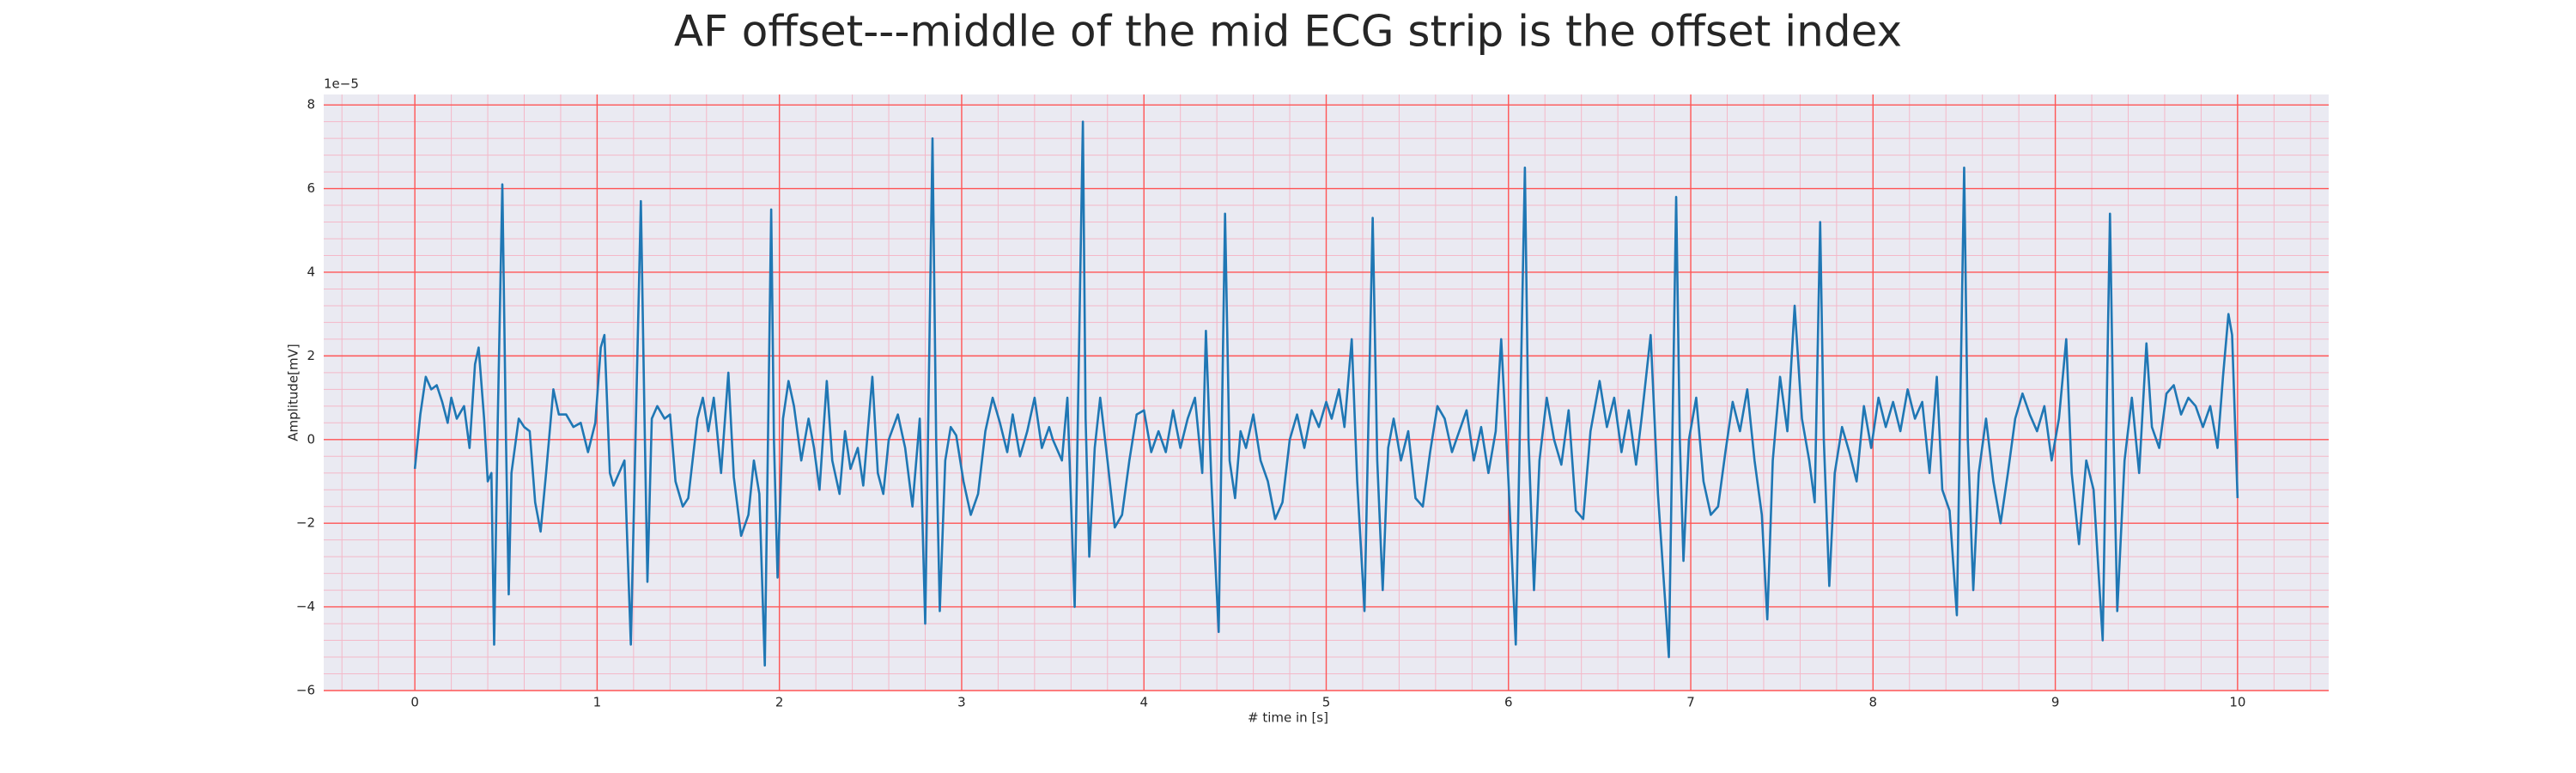 The width and height of the screenshot is (2576, 773). I want to click on y-tick-label: −2, so click(305, 523).